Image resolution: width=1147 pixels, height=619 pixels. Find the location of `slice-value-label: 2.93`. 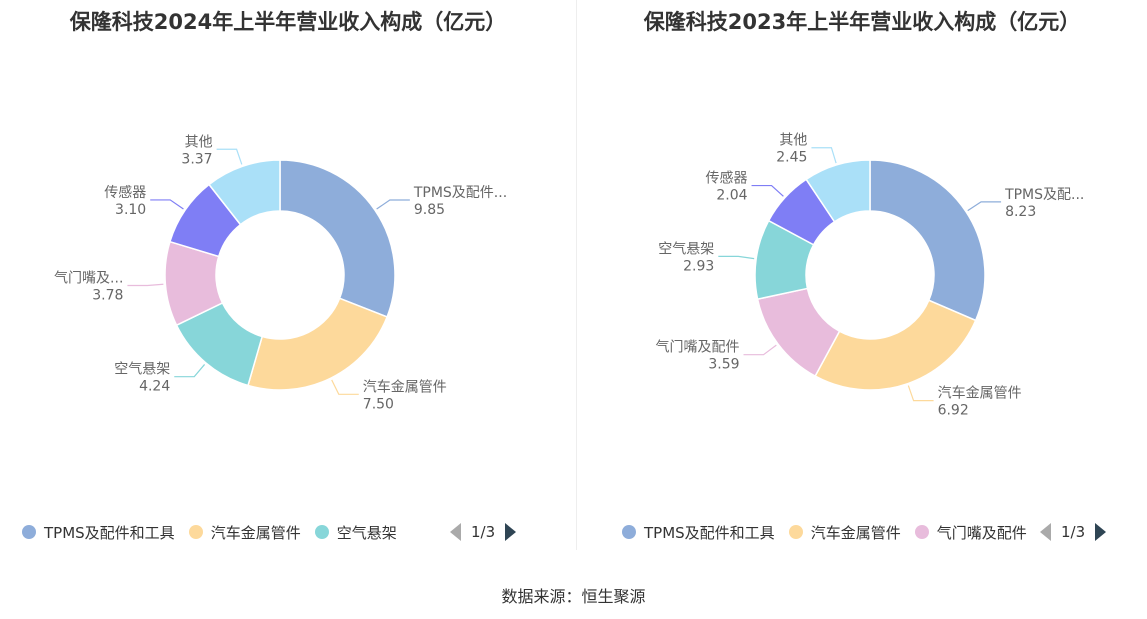

slice-value-label: 2.93 is located at coordinates (698, 266).